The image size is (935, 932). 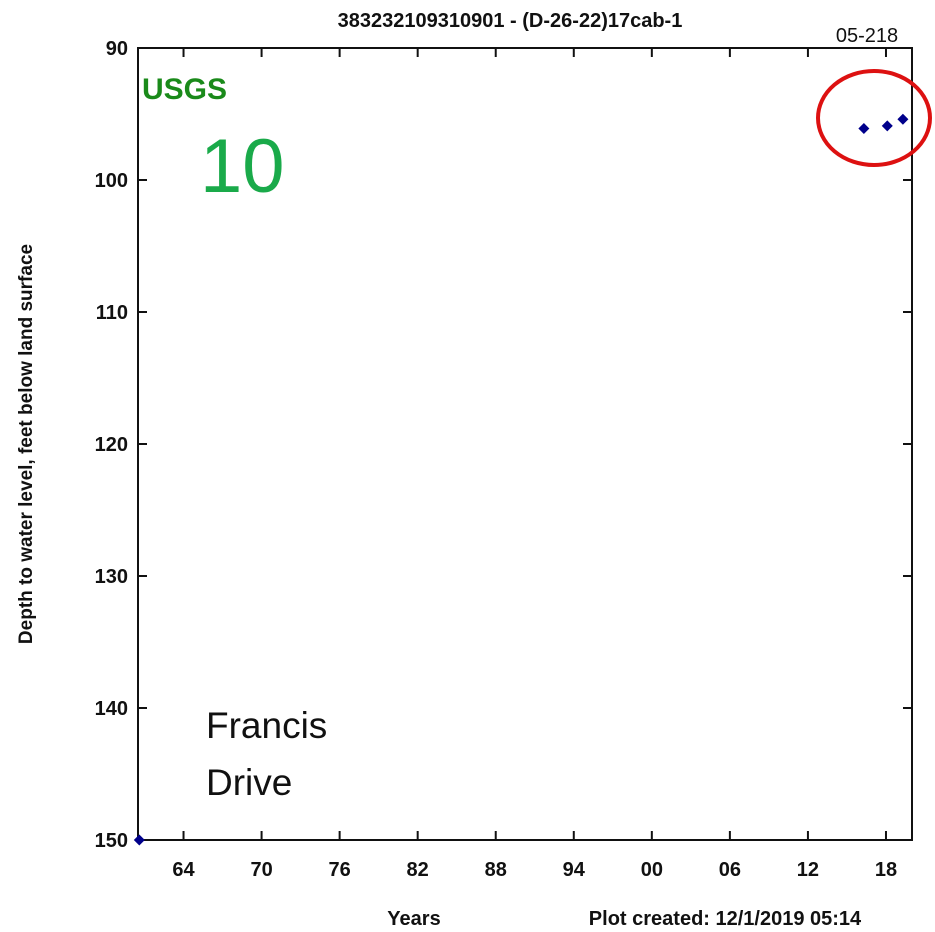 I want to click on x-tick-label: 00, so click(x=652, y=870).